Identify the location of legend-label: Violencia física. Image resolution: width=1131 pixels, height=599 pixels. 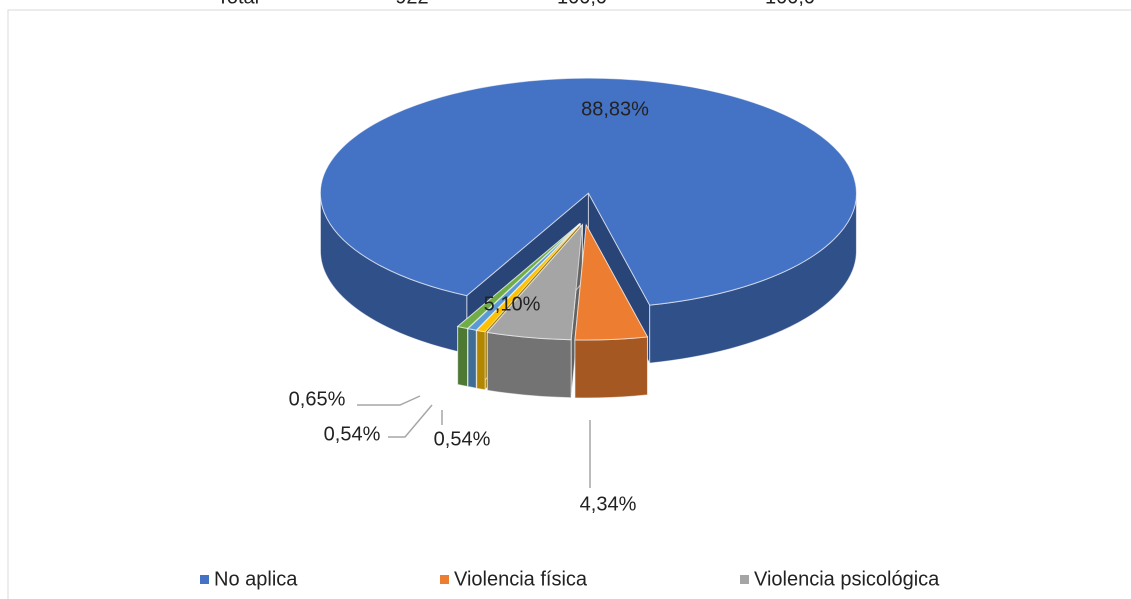
(521, 579).